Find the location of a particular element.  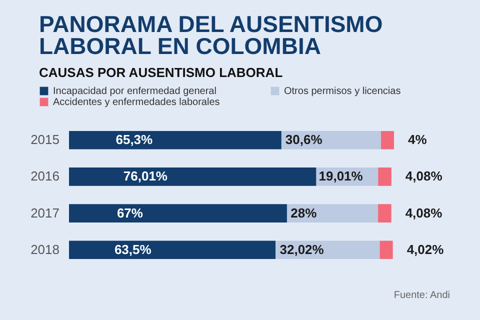

data-label: 28% is located at coordinates (304, 212).